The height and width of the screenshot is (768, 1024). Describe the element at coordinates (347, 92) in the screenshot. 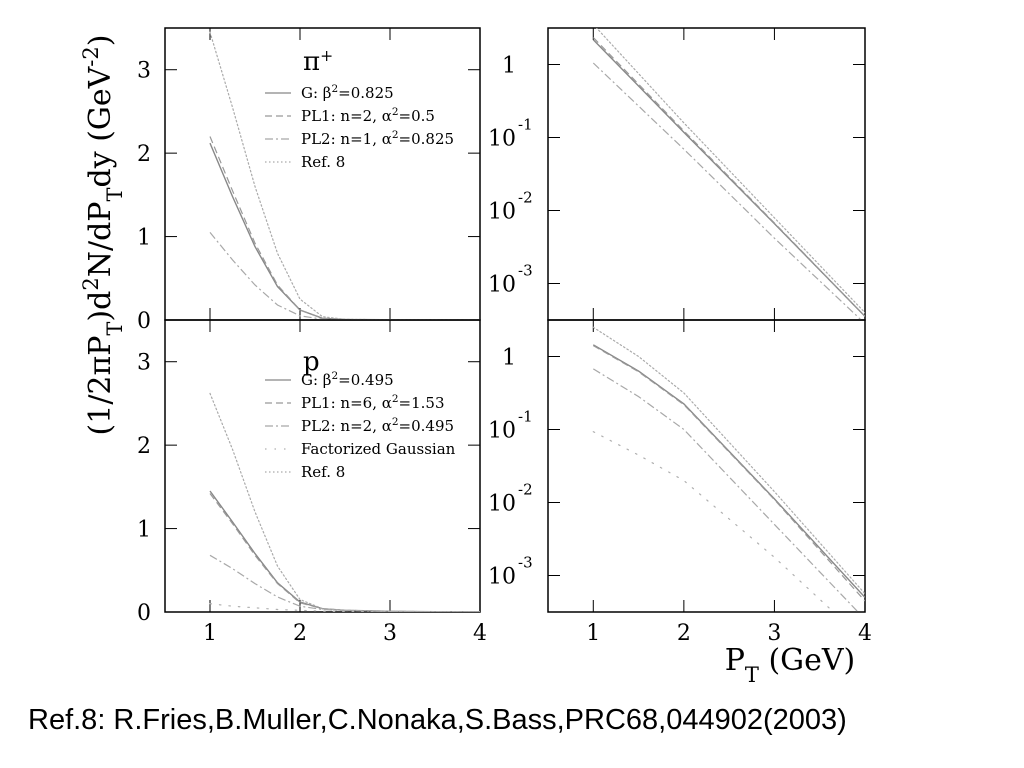

I see `legend-label: G: β2=0.825` at that location.